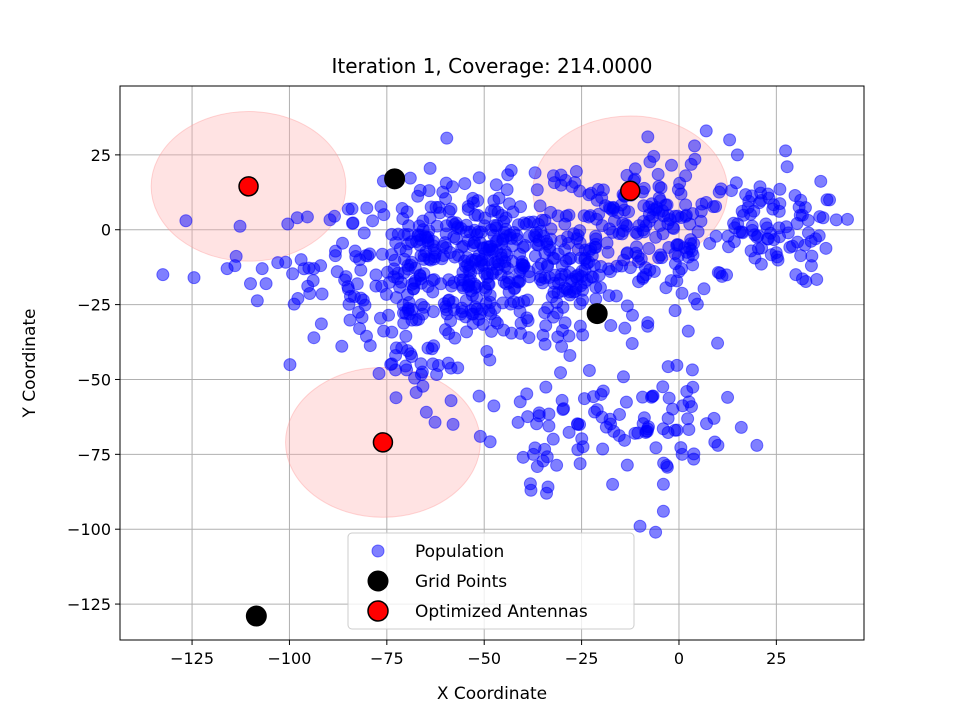 This screenshot has width=960, height=720. Describe the element at coordinates (478, 654) in the screenshot. I see `x-axis-ticks: −125 −100 −75 −50 −25 0 25` at that location.